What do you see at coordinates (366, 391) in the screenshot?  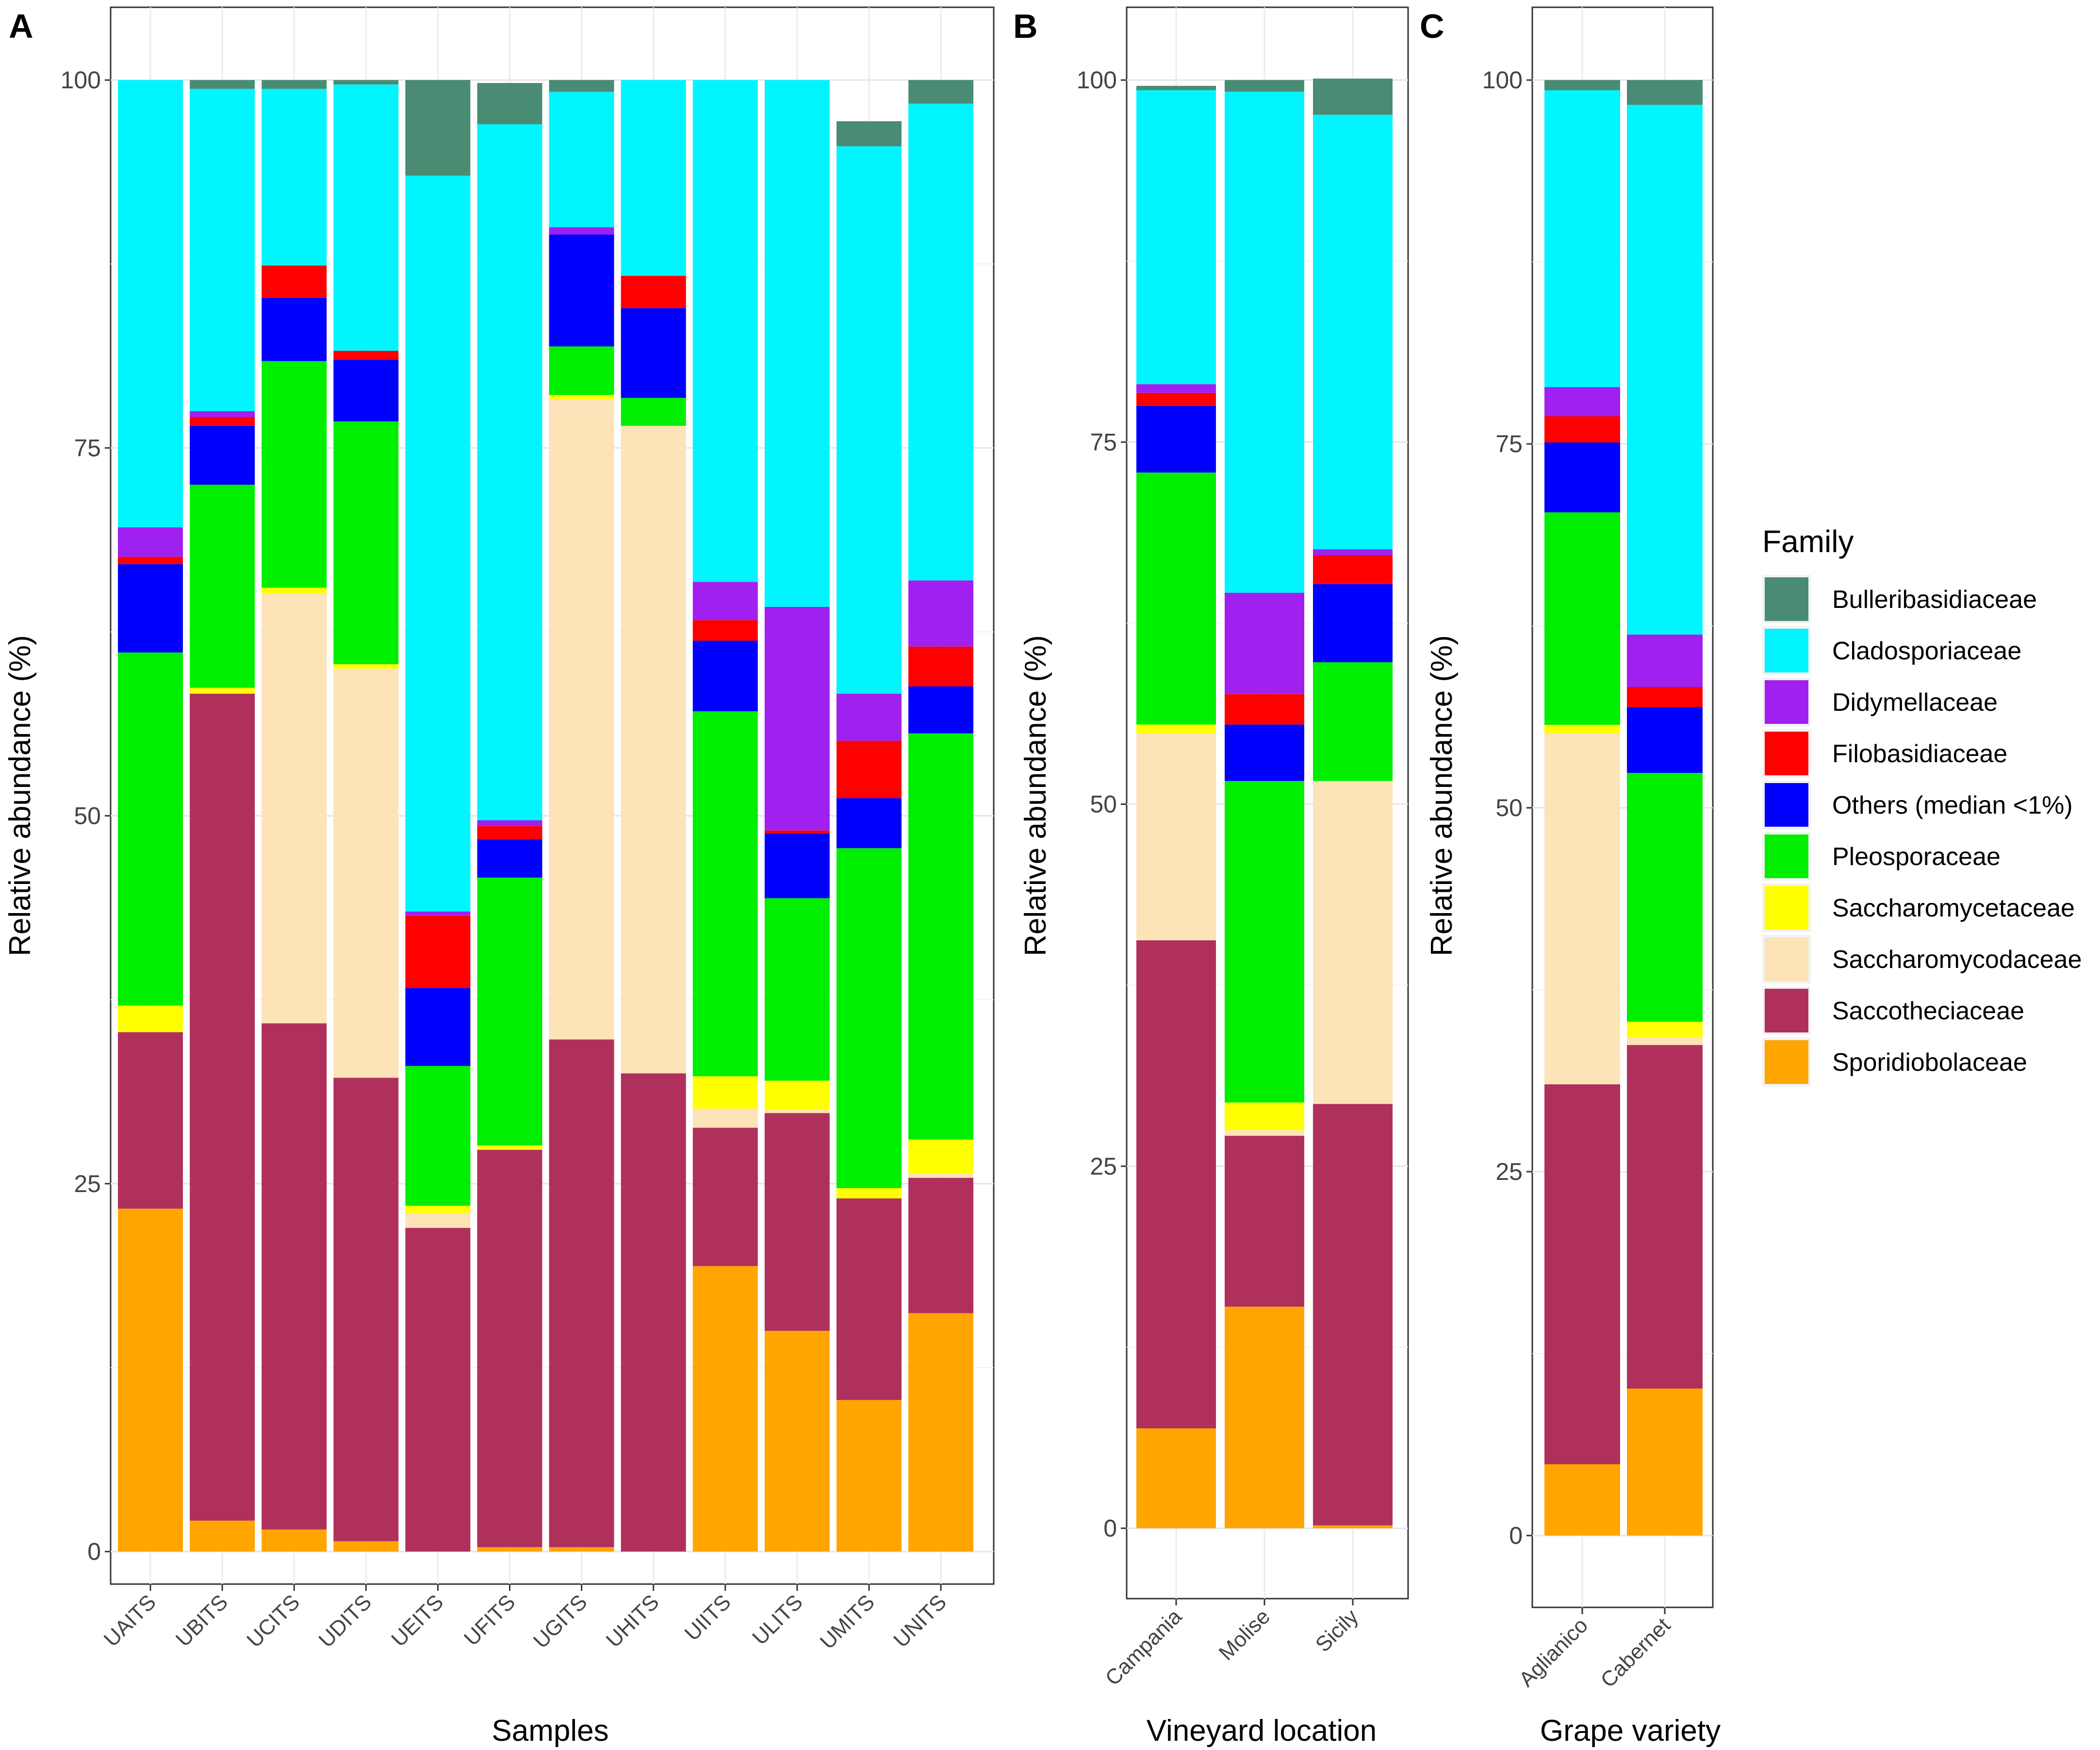 I see `bar-segment-others-median-1-udits` at bounding box center [366, 391].